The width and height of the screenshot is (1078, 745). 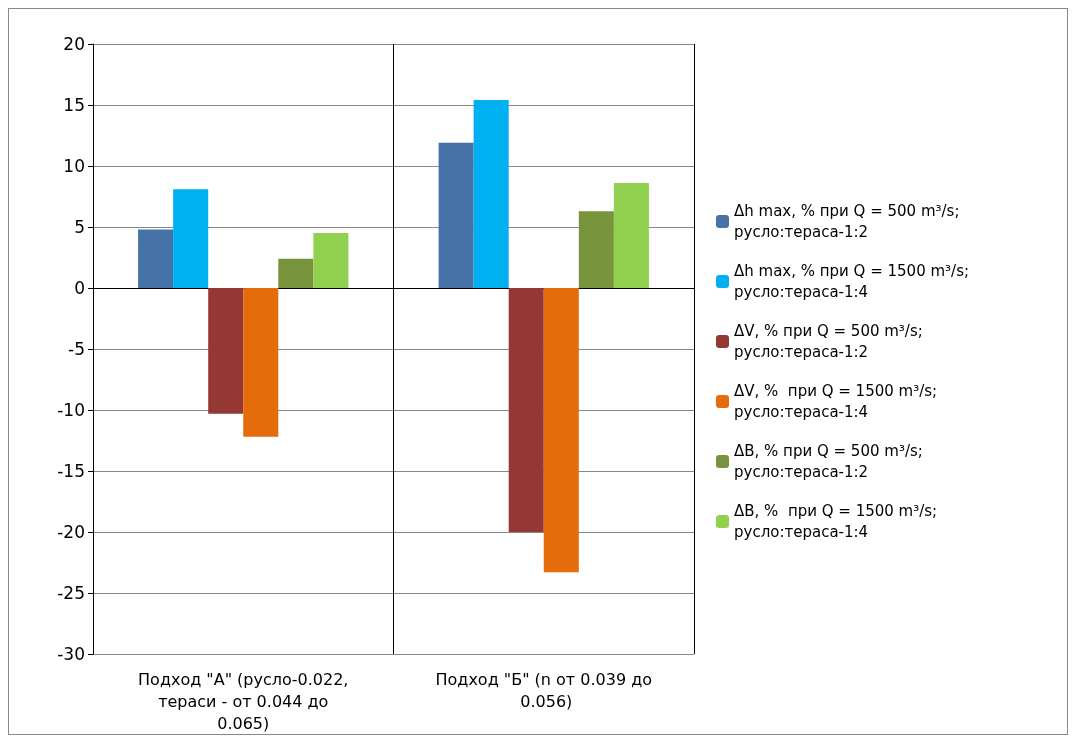 What do you see at coordinates (838, 401) in the screenshot?
I see `legend-label: ΔV, % при Q = 1500 m³/s; русло:тераса-1:4` at bounding box center [838, 401].